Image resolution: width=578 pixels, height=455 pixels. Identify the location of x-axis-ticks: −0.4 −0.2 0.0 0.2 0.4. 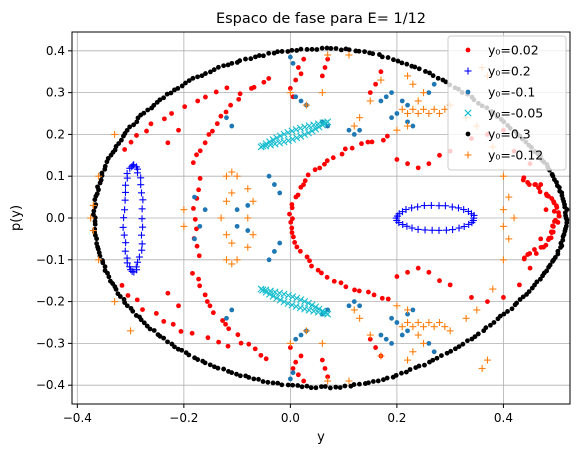
(288, 414).